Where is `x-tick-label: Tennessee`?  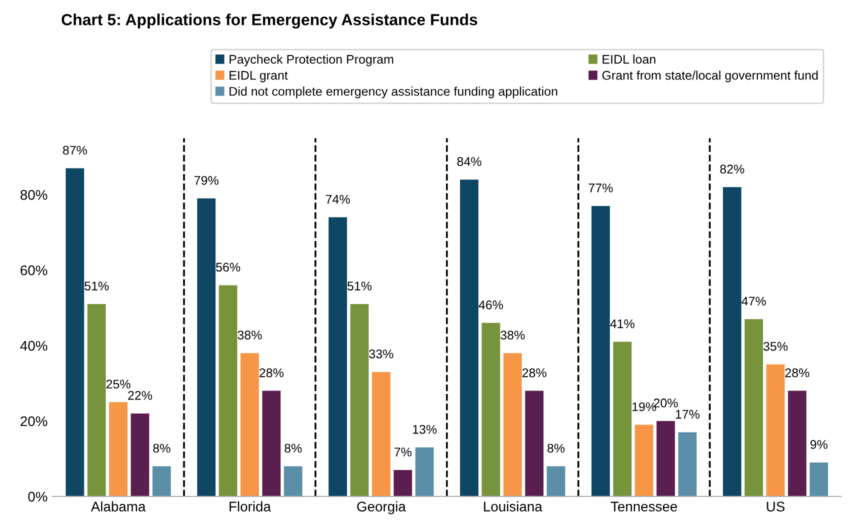 x-tick-label: Tennessee is located at coordinates (644, 507).